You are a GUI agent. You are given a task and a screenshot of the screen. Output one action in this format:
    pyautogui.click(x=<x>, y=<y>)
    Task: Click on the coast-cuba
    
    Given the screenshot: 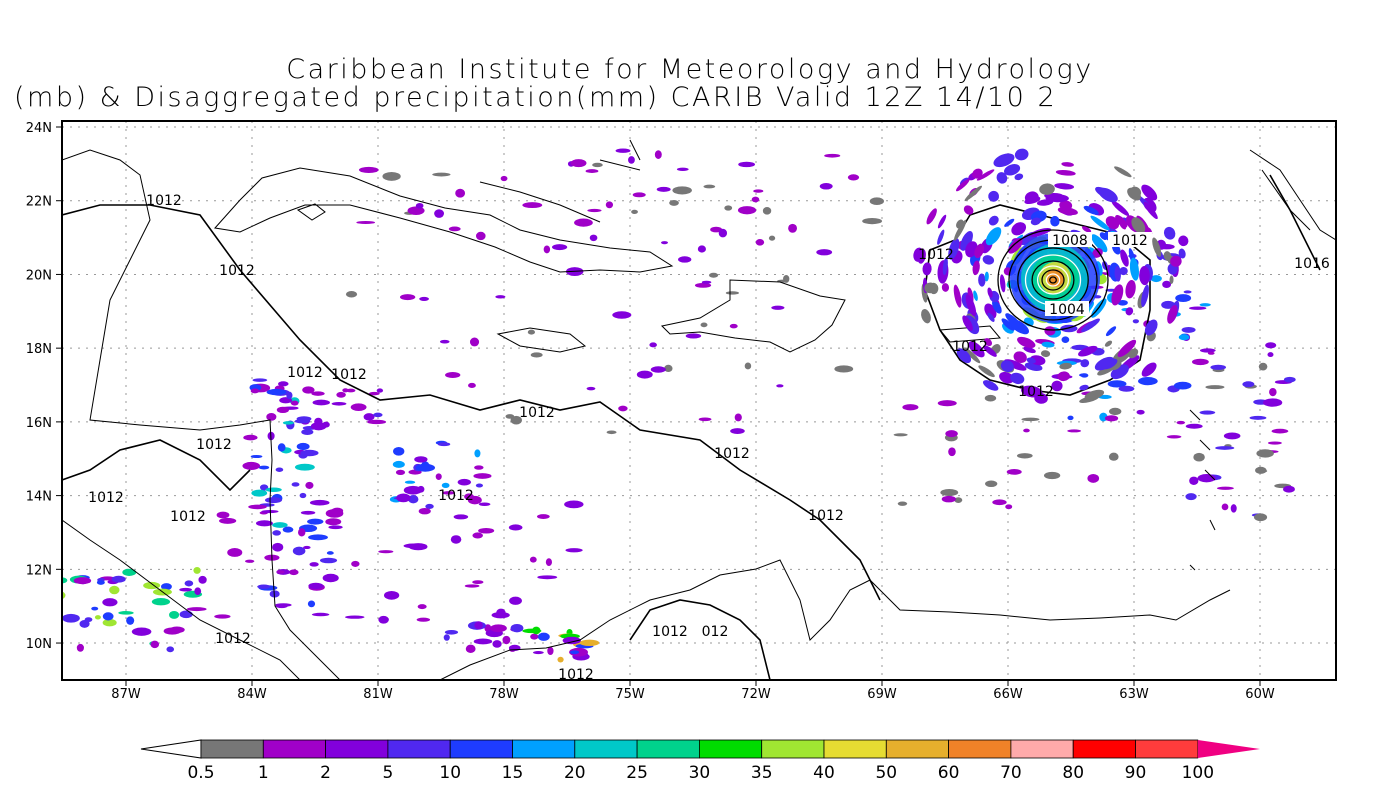 What is the action you would take?
    pyautogui.click(x=444, y=220)
    